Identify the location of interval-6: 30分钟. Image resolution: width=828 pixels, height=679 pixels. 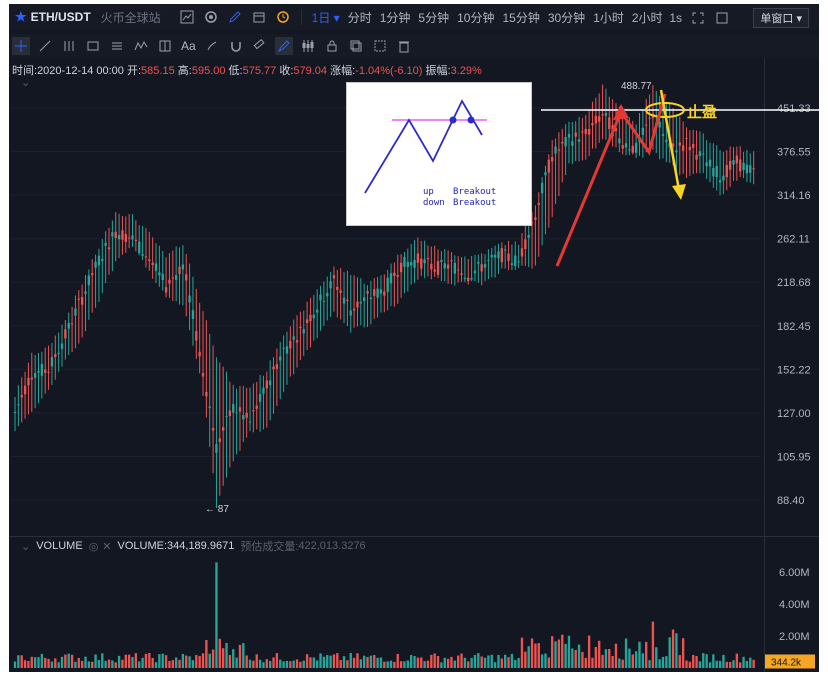
(566, 17).